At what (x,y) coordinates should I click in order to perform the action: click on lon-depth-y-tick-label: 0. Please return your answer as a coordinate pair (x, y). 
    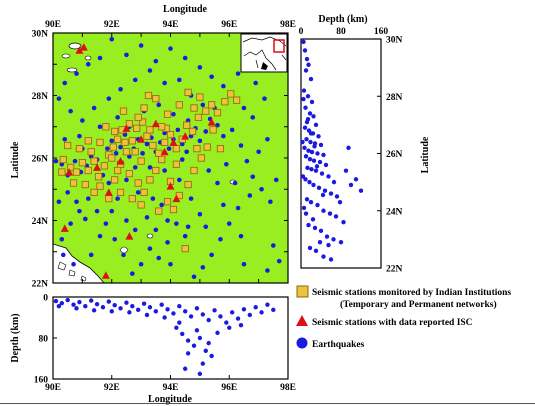
    Looking at the image, I should click on (45, 299).